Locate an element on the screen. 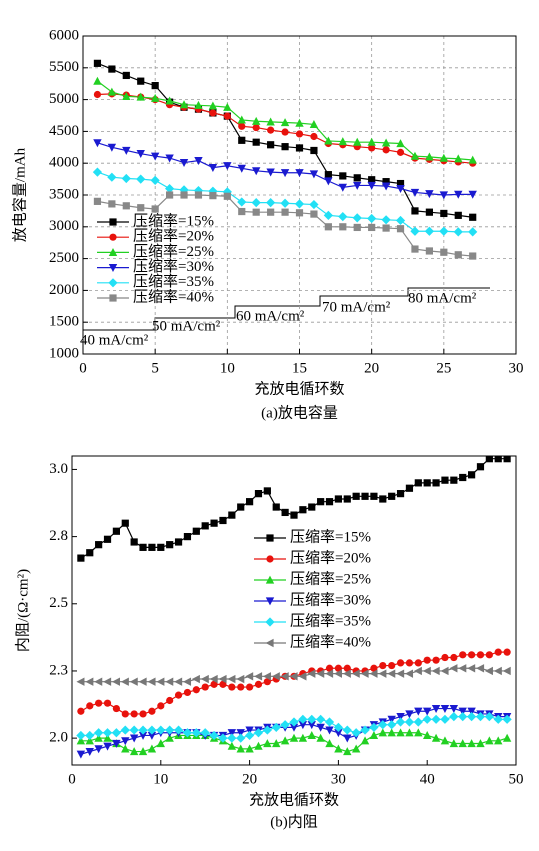 This screenshot has width=539, height=851. x-tick-label: 30 is located at coordinates (338, 779).